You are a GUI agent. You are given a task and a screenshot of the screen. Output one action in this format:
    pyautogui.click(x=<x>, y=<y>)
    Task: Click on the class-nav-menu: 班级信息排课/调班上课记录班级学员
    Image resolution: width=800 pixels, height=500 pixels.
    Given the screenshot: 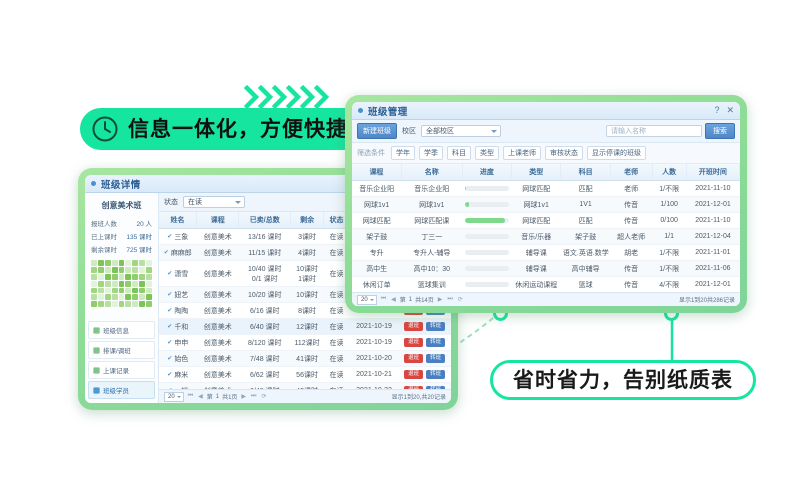 What is the action you would take?
    pyautogui.click(x=121, y=361)
    